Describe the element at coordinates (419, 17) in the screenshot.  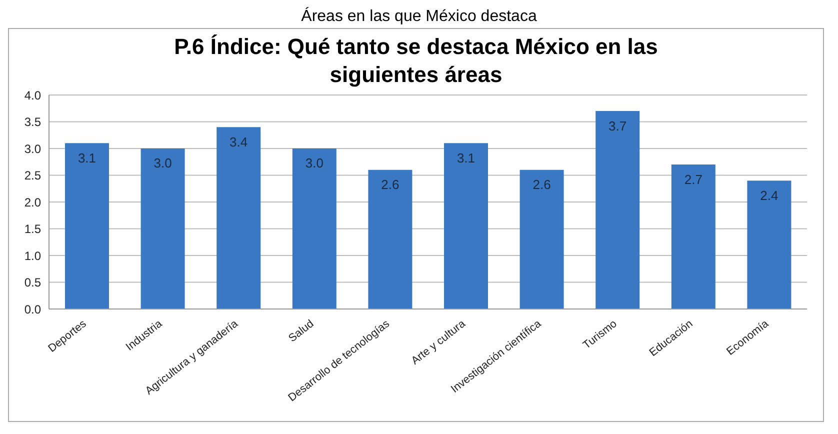
I see `chart-title: Áreas en las que México destaca` at that location.